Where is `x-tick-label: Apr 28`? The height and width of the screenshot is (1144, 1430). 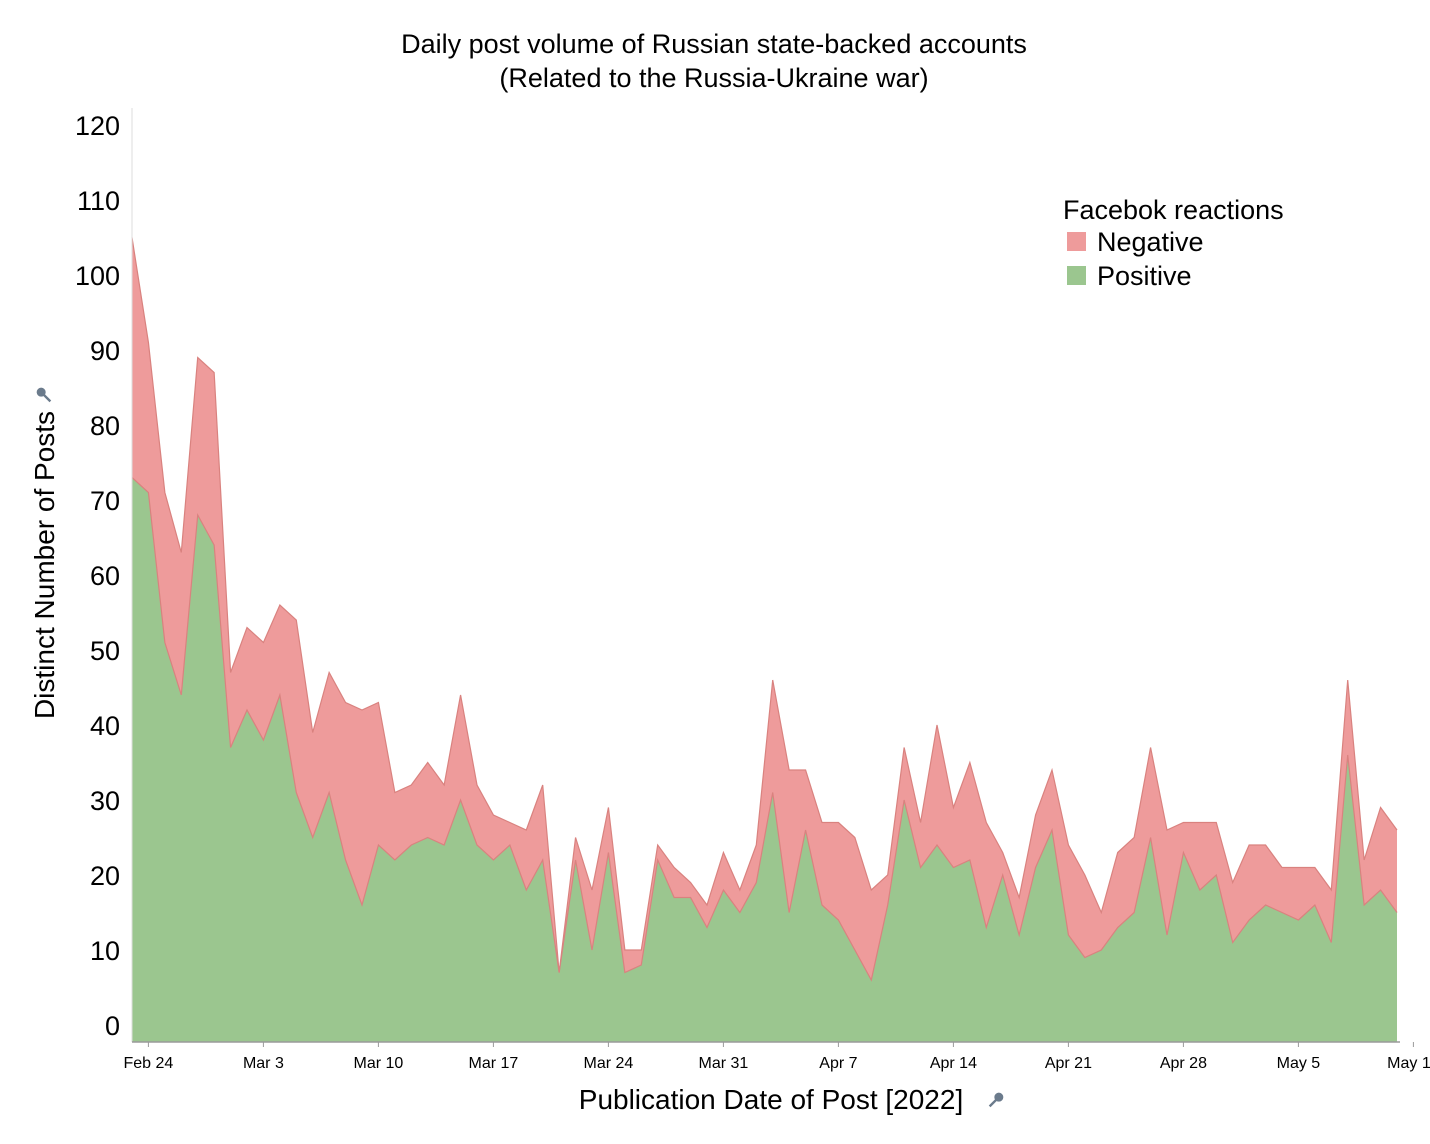 x-tick-label: Apr 28 is located at coordinates (1183, 1063).